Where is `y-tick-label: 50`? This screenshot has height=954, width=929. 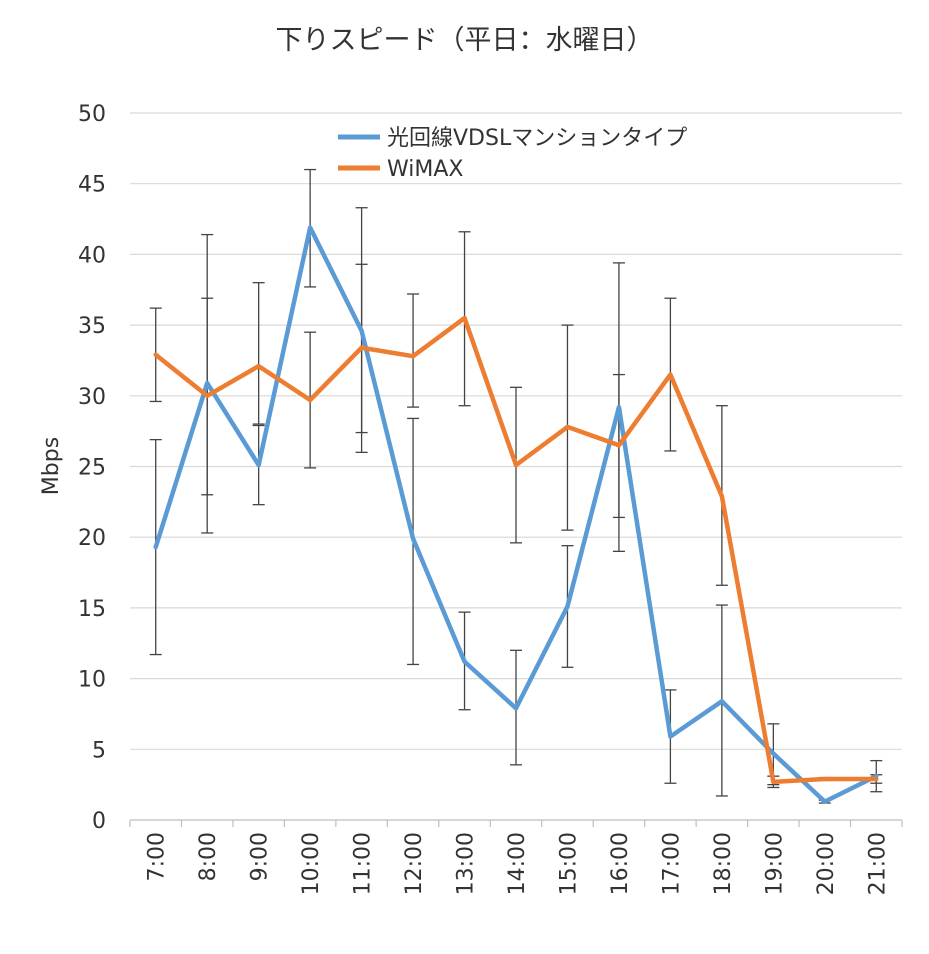 y-tick-label: 50 is located at coordinates (92, 114).